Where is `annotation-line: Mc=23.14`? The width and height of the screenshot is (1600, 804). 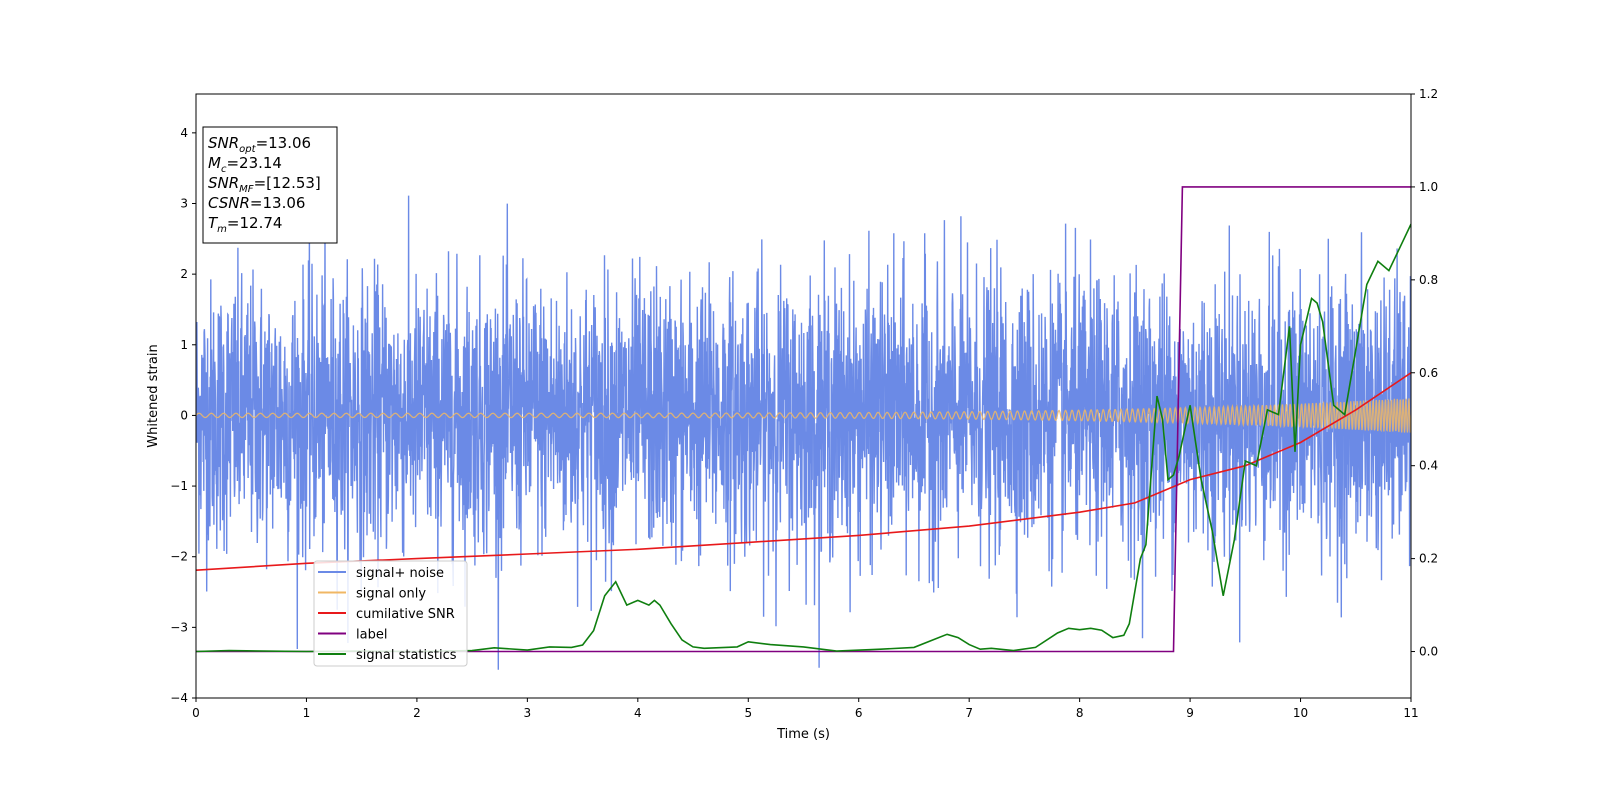
annotation-line: Mc=23.14 is located at coordinates (245, 164).